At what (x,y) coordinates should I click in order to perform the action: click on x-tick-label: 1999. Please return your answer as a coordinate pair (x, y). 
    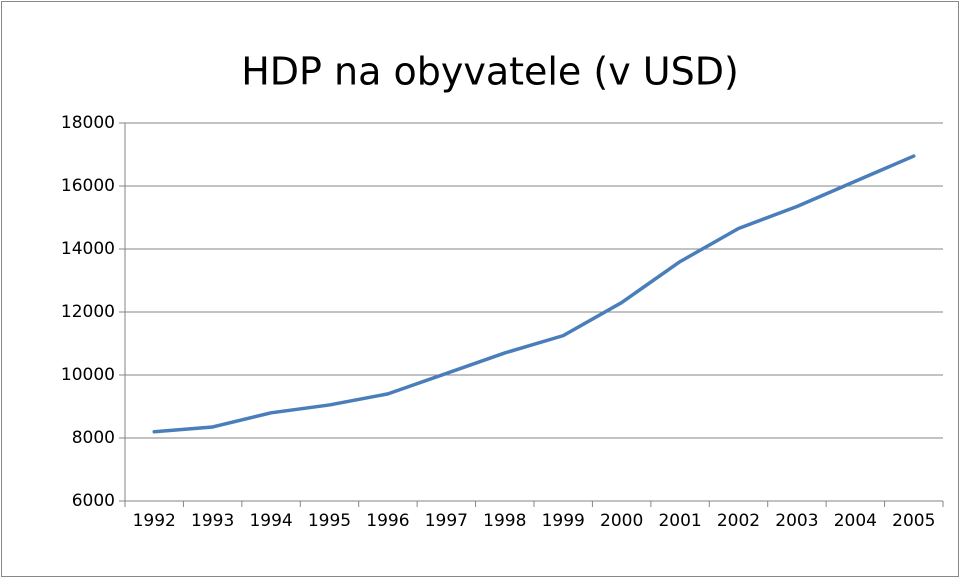
    Looking at the image, I should click on (563, 521).